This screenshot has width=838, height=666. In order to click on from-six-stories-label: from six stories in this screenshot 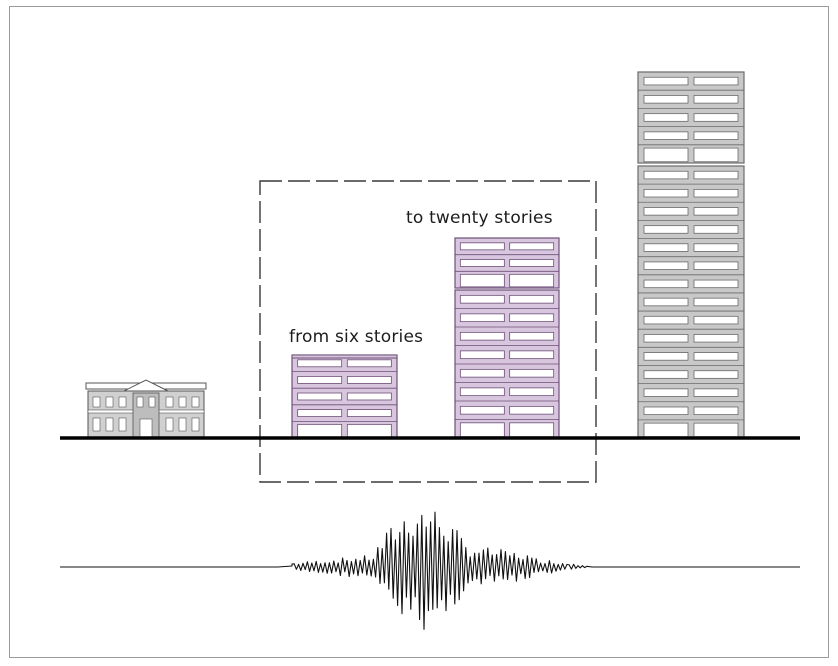, I will do `click(356, 337)`.